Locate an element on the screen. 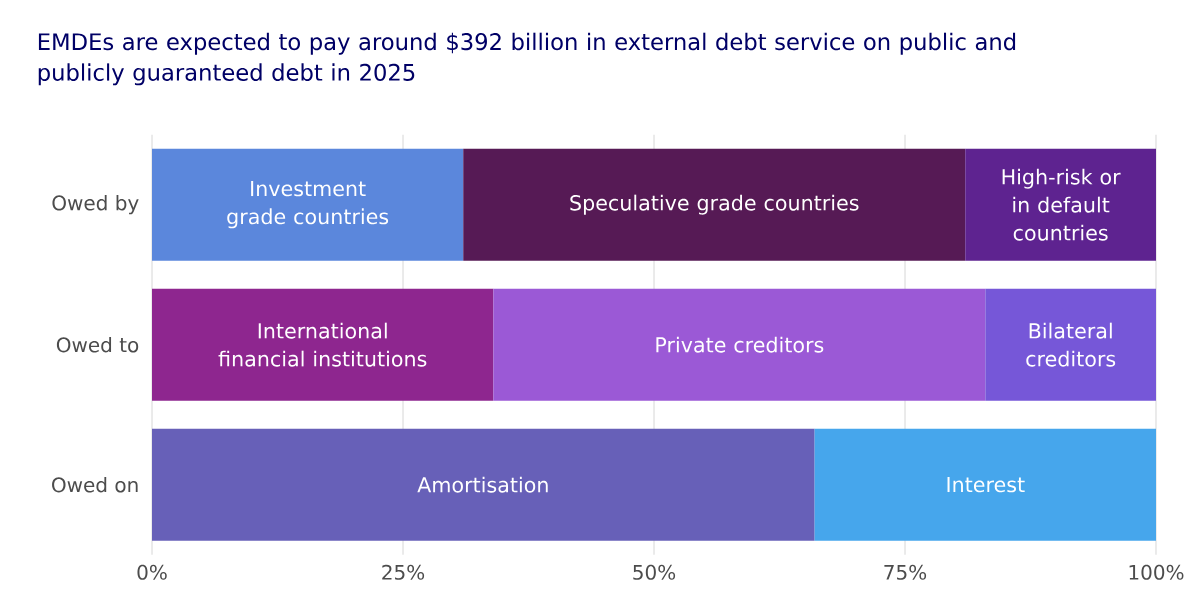 The image size is (1204, 615). series-label: Investment grade countries is located at coordinates (308, 205).